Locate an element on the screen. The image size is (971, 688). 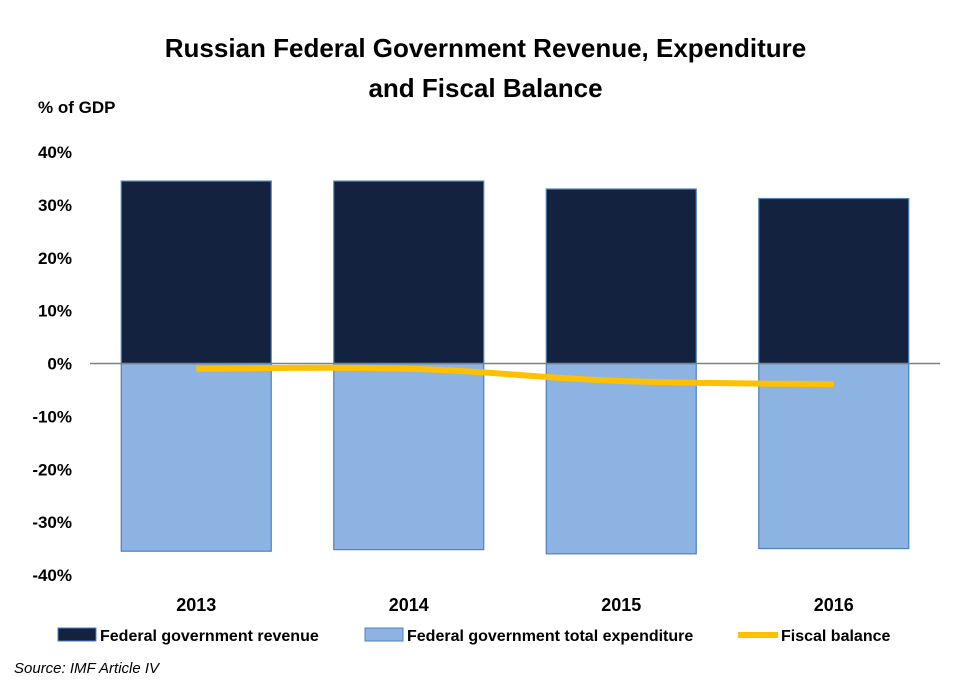
y-tick-label: -30% is located at coordinates (52, 522).